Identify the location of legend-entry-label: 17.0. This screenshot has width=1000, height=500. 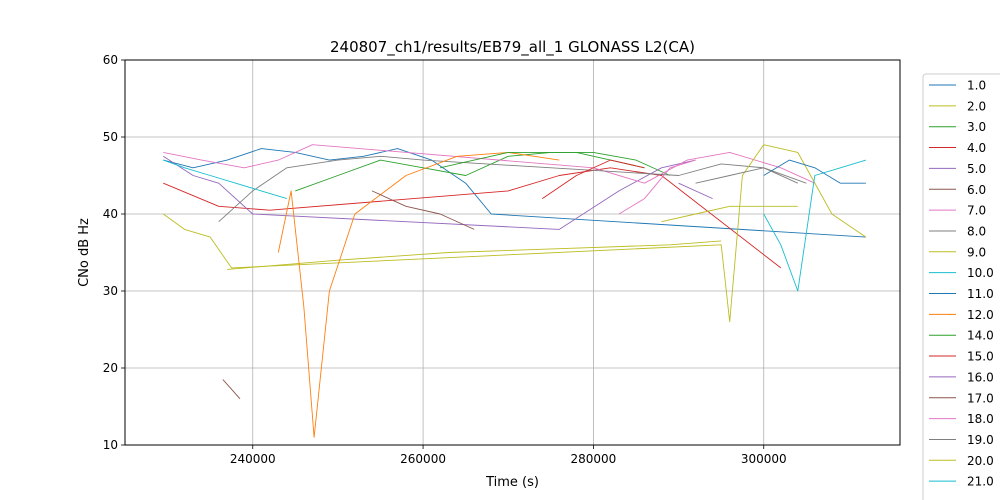
(980, 398).